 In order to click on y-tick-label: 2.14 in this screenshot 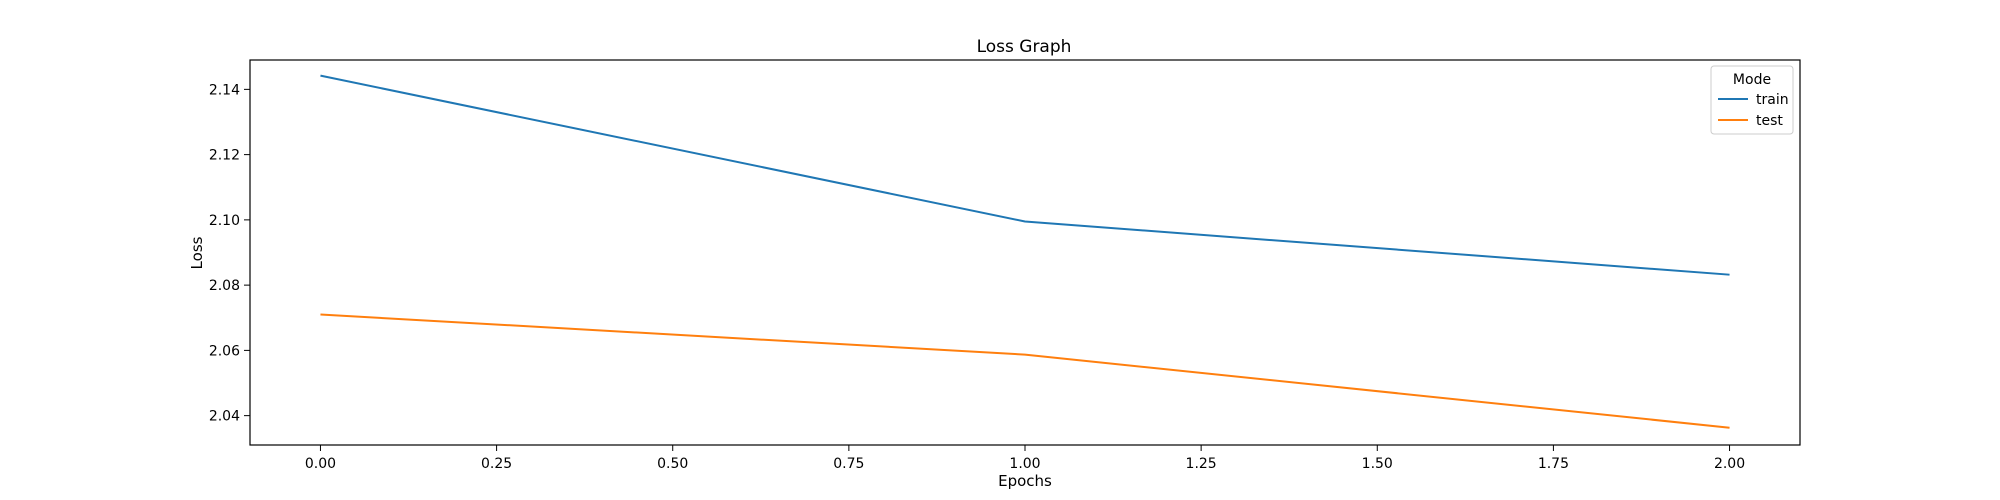, I will do `click(224, 90)`.